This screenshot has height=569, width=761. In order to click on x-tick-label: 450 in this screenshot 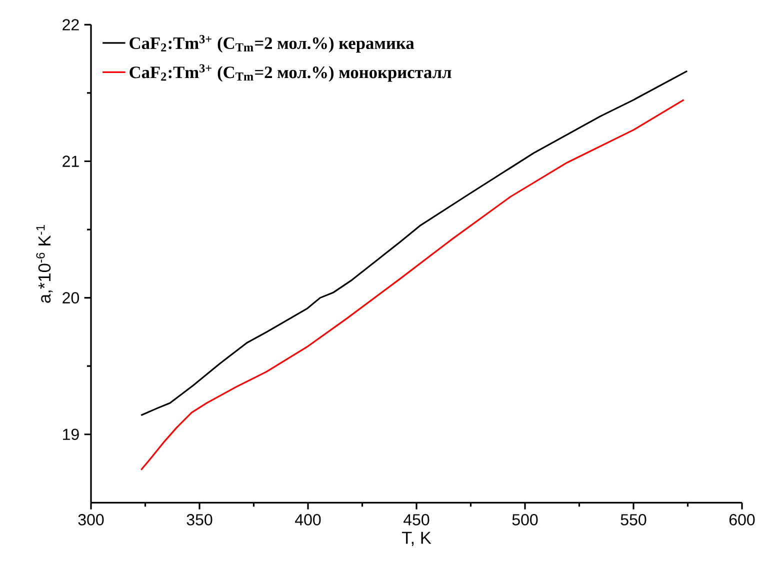, I will do `click(417, 520)`.